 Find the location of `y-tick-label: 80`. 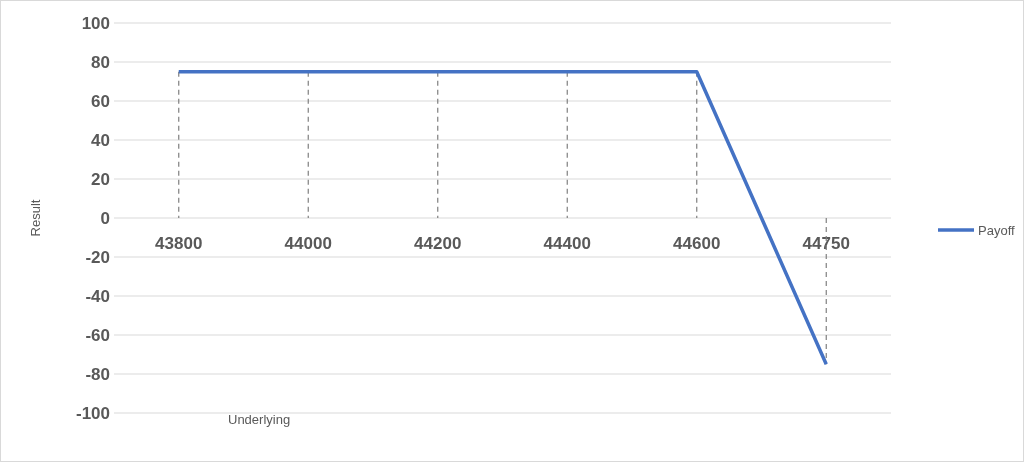

y-tick-label: 80 is located at coordinates (100, 62).